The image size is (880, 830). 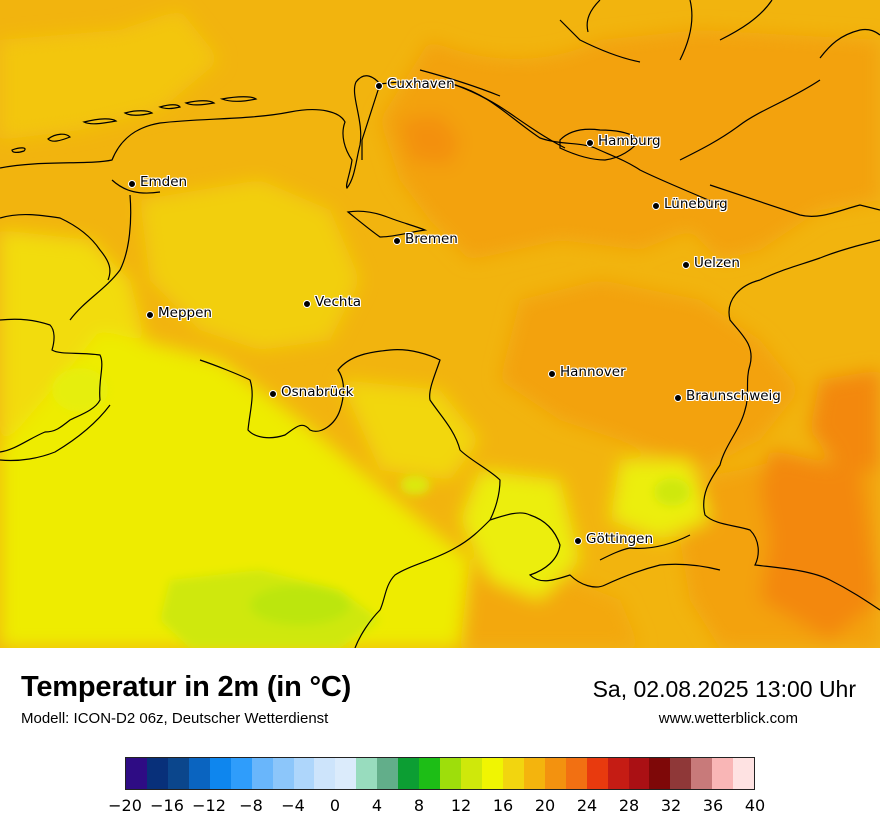 I want to click on colorbar-tick-label: −4, so click(x=293, y=805).